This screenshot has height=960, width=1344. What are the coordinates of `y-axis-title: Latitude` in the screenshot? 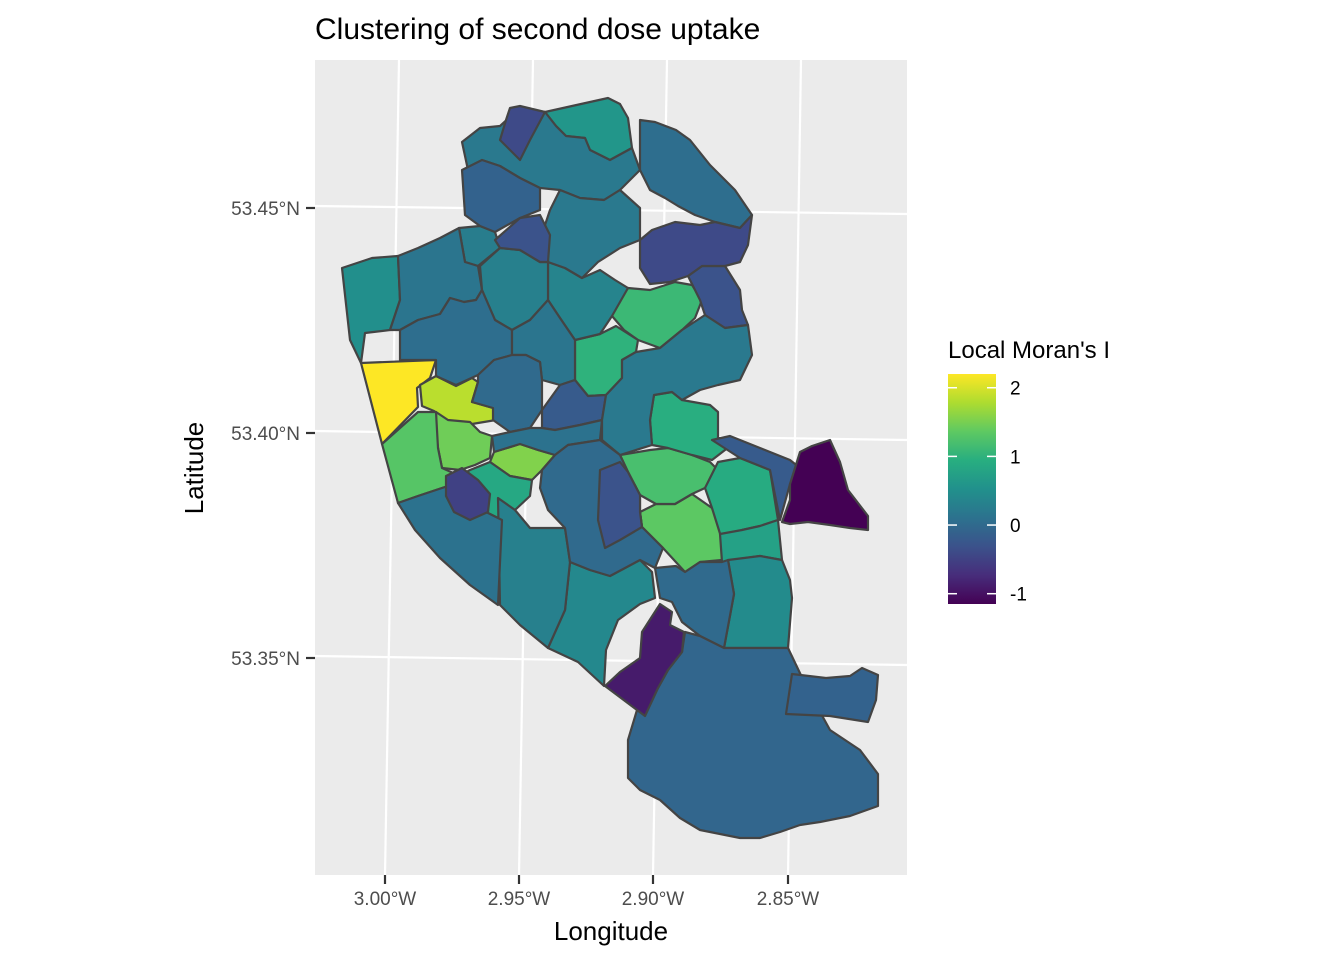 It's located at (194, 468).